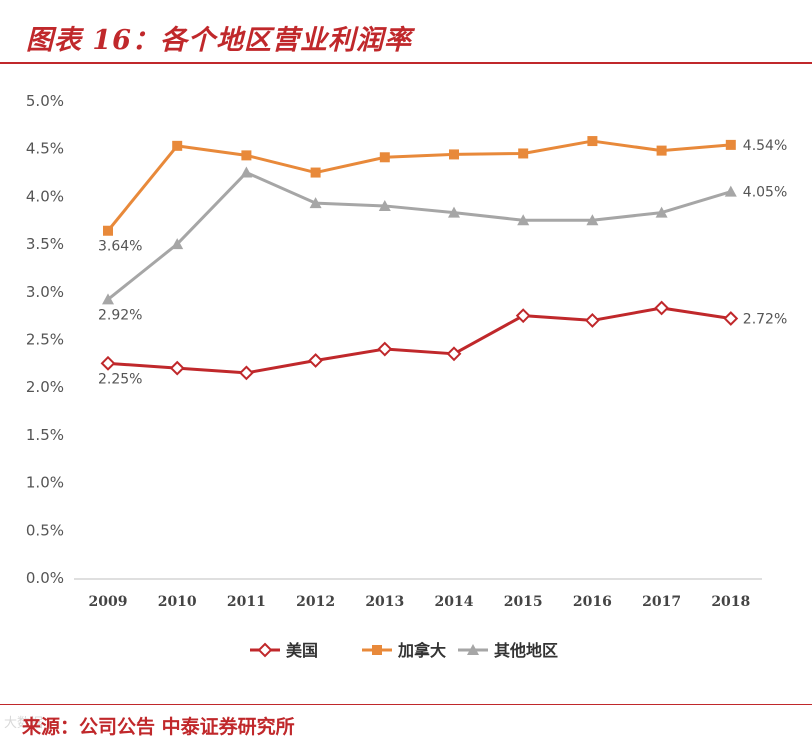 The height and width of the screenshot is (740, 812). What do you see at coordinates (120, 247) in the screenshot?
I see `data-label-canada: 3.64%` at bounding box center [120, 247].